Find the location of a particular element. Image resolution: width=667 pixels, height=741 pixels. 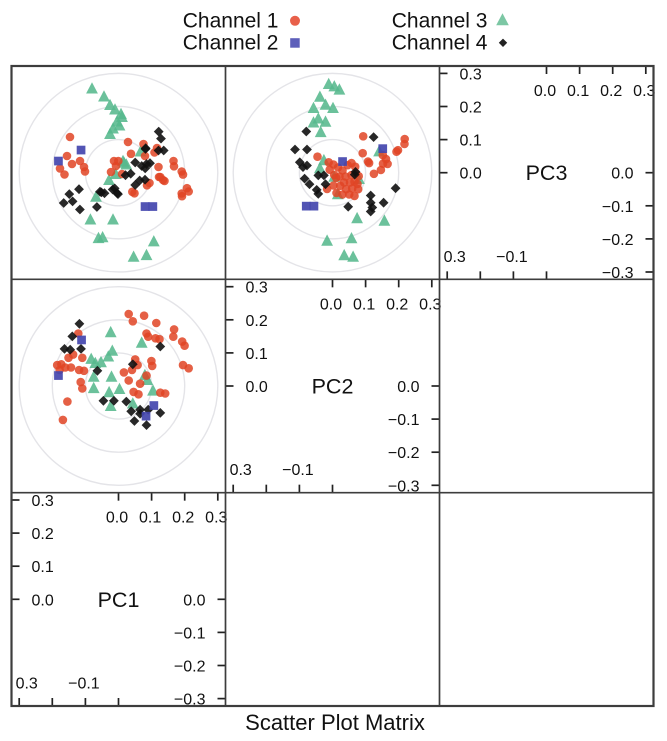

svg-text: Scatter Plot Matrix is located at coordinates (335, 722).